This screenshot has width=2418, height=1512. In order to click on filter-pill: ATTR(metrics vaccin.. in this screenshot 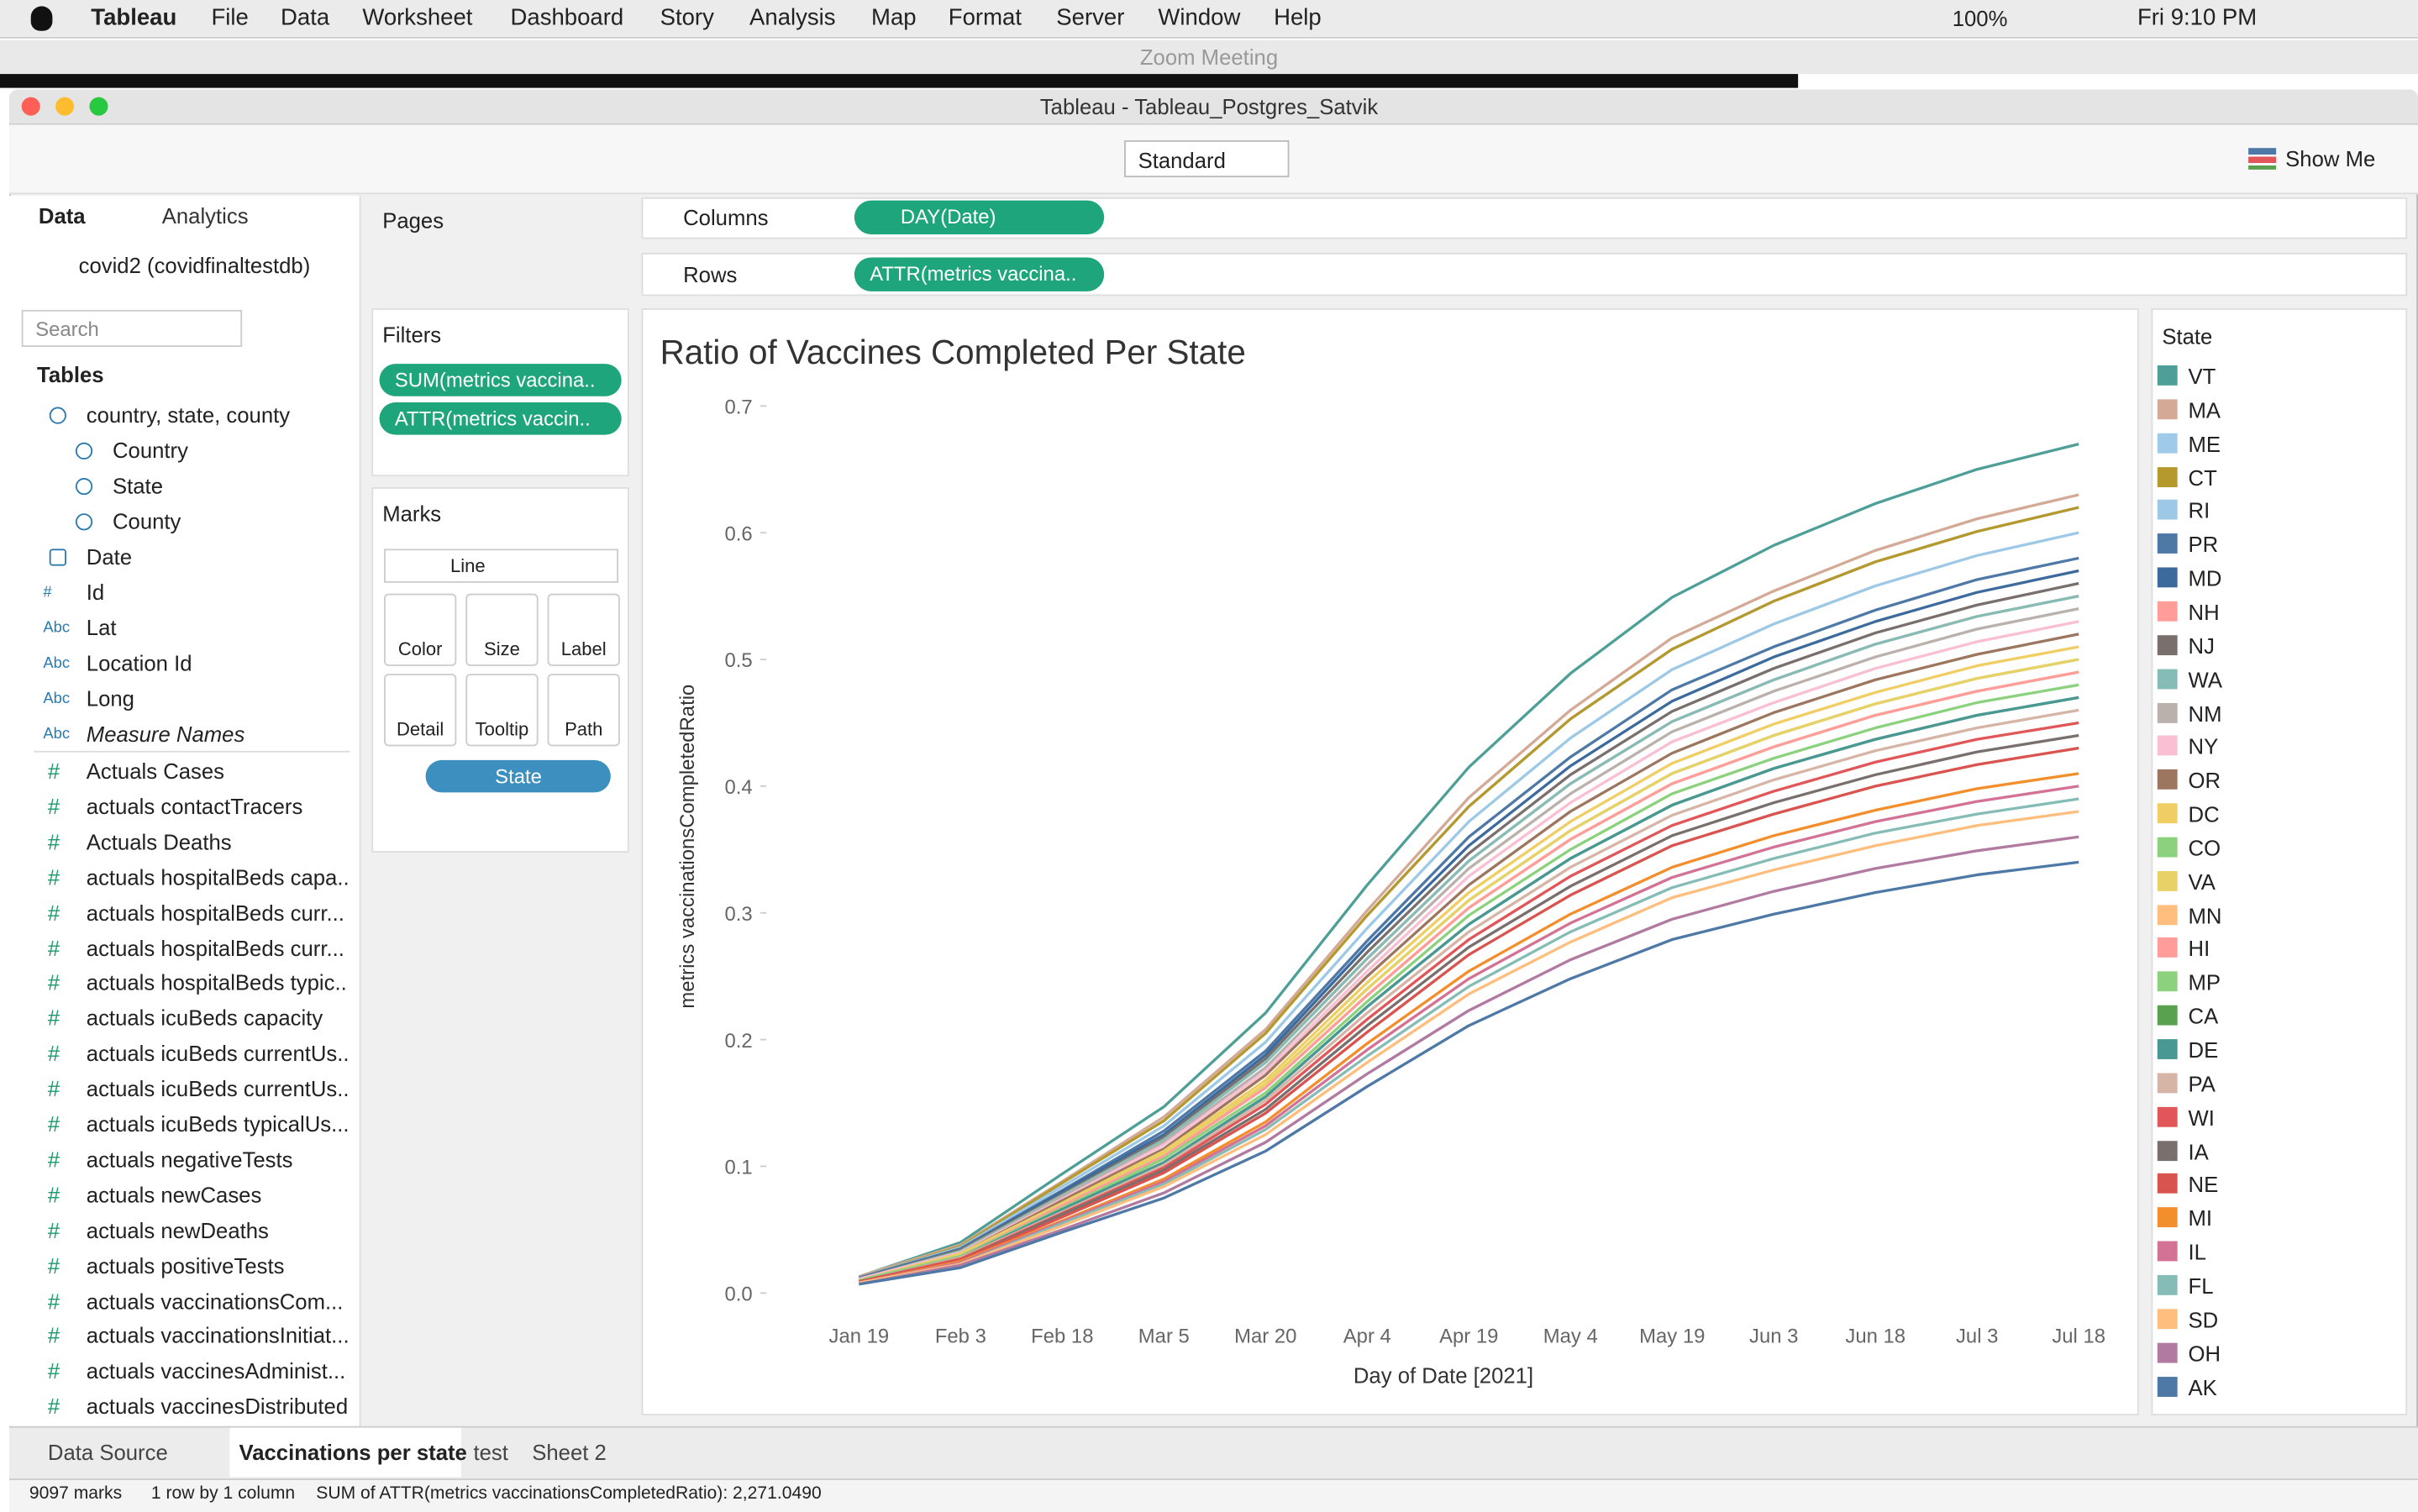, I will do `click(501, 418)`.